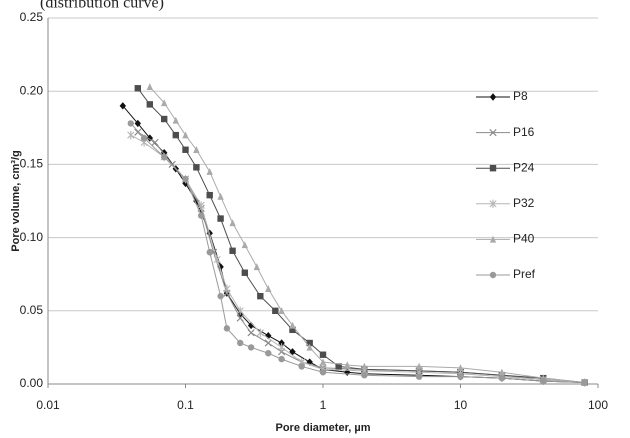 Image resolution: width=630 pixels, height=438 pixels. What do you see at coordinates (32, 17) in the screenshot?
I see `y-tick-label: 0.25` at bounding box center [32, 17].